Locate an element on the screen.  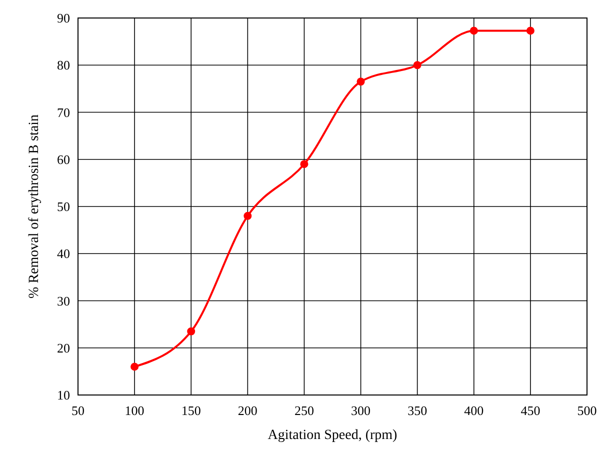
x-tick-label: 300 is located at coordinates (361, 410).